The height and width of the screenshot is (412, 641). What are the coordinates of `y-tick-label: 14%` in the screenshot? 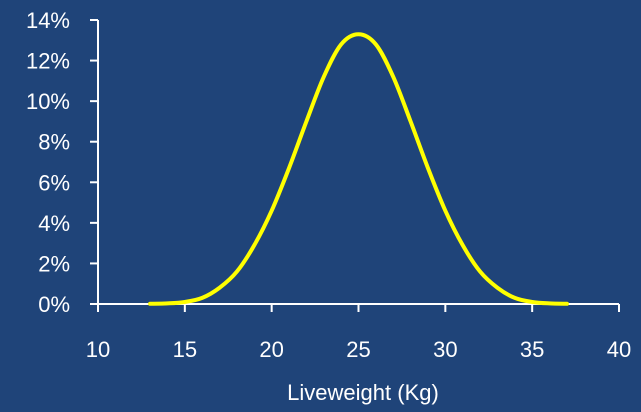 It's located at (48, 20).